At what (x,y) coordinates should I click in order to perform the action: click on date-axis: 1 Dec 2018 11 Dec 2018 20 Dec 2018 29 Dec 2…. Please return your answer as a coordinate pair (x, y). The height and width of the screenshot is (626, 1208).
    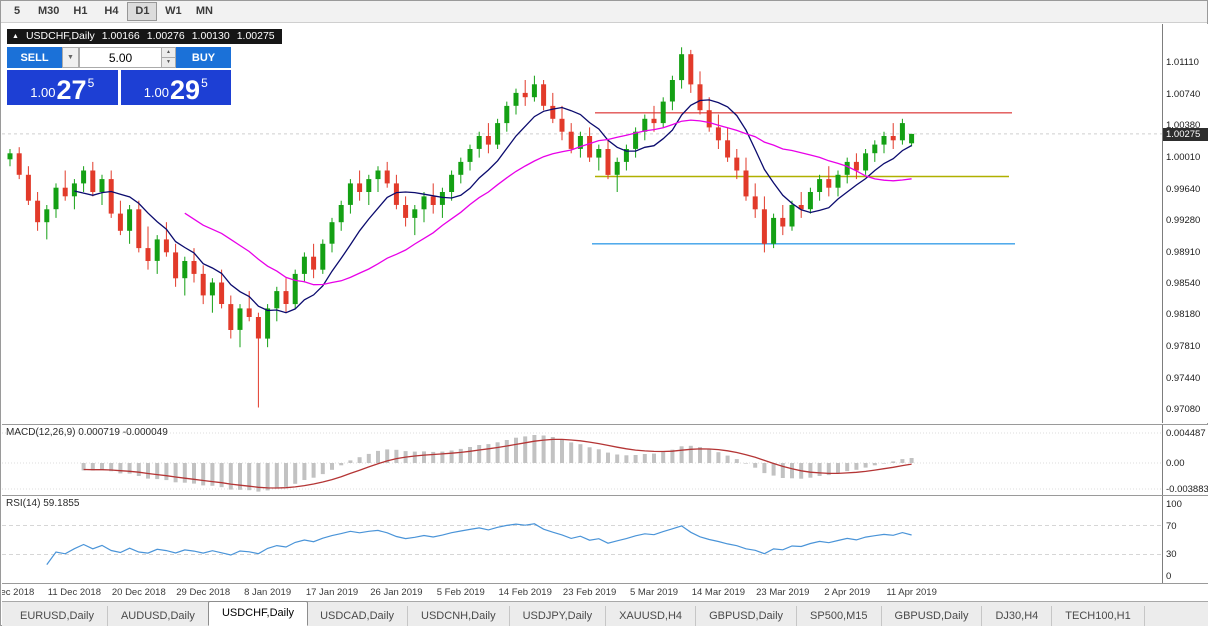
    Looking at the image, I should click on (605, 592).